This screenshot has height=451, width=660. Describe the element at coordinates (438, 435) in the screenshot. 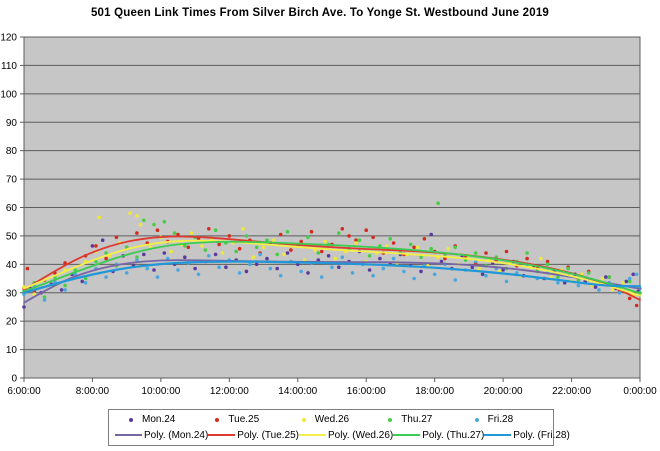

I see `legend-item-Poly. (Thu.27): Poly. (Thu.27)` at that location.